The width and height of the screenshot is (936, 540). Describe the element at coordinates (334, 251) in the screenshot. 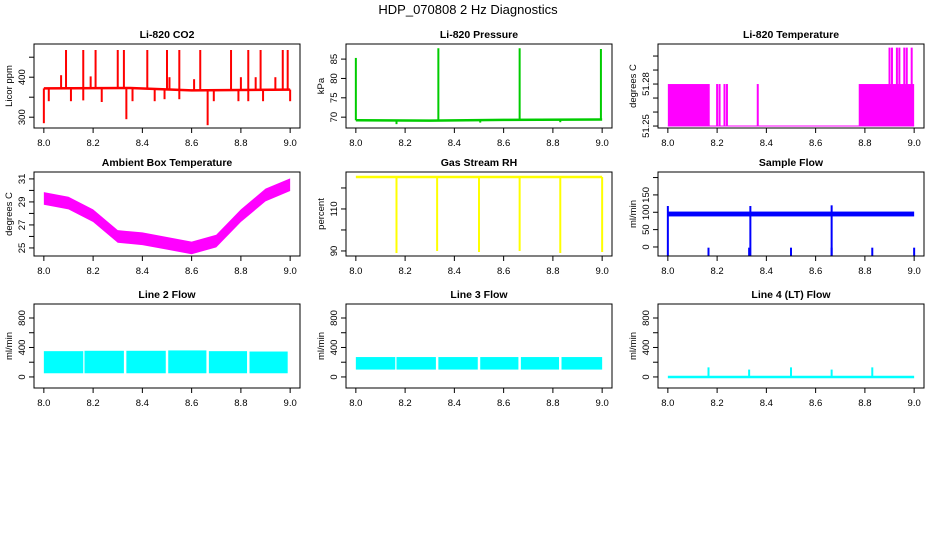

I see `y-tick-label: 90` at that location.